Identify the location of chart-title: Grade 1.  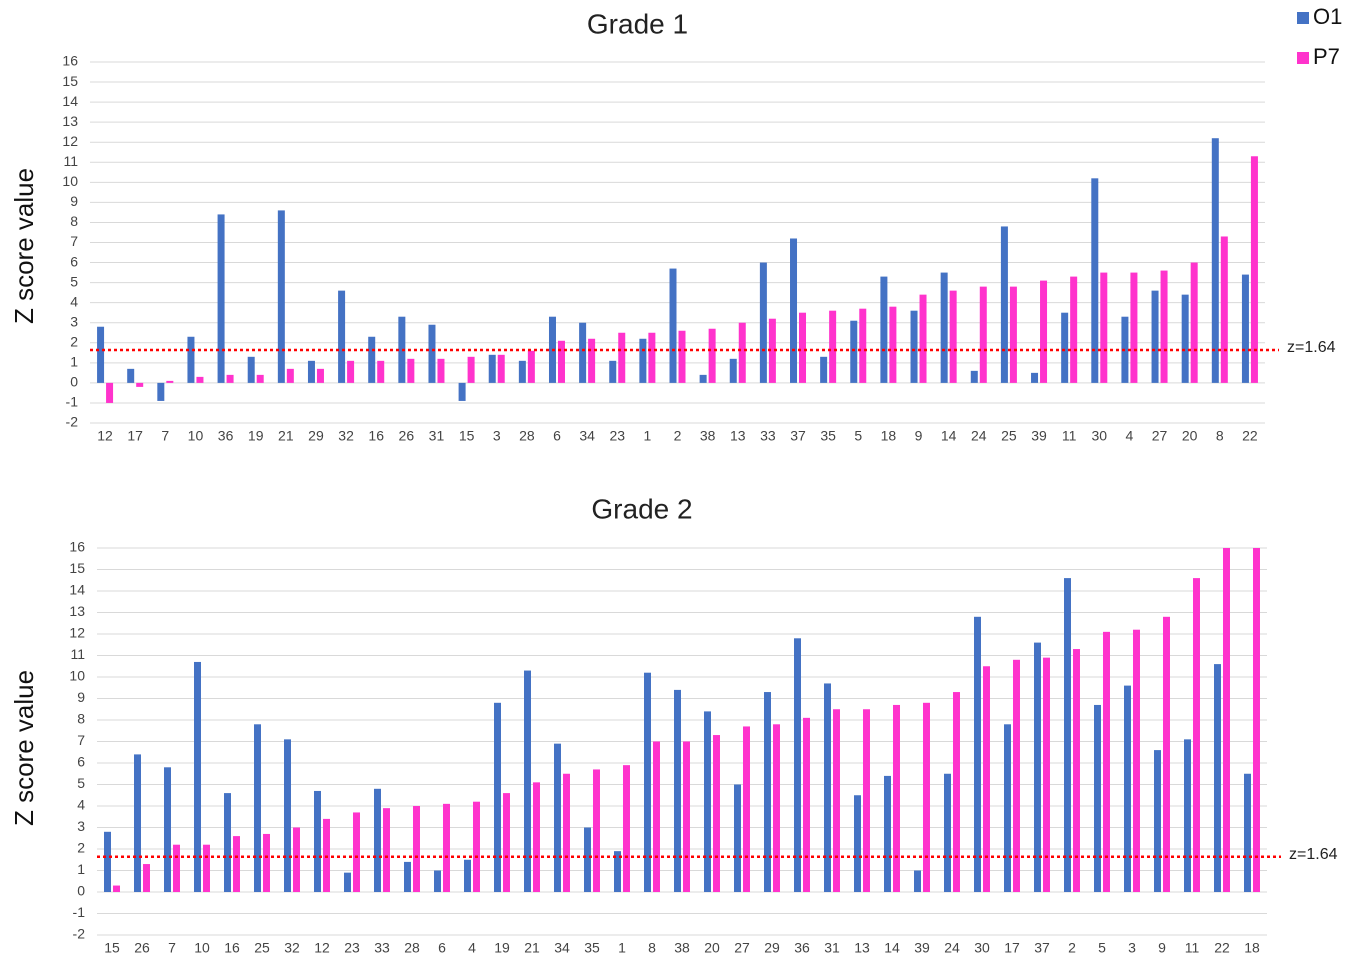
(637, 23).